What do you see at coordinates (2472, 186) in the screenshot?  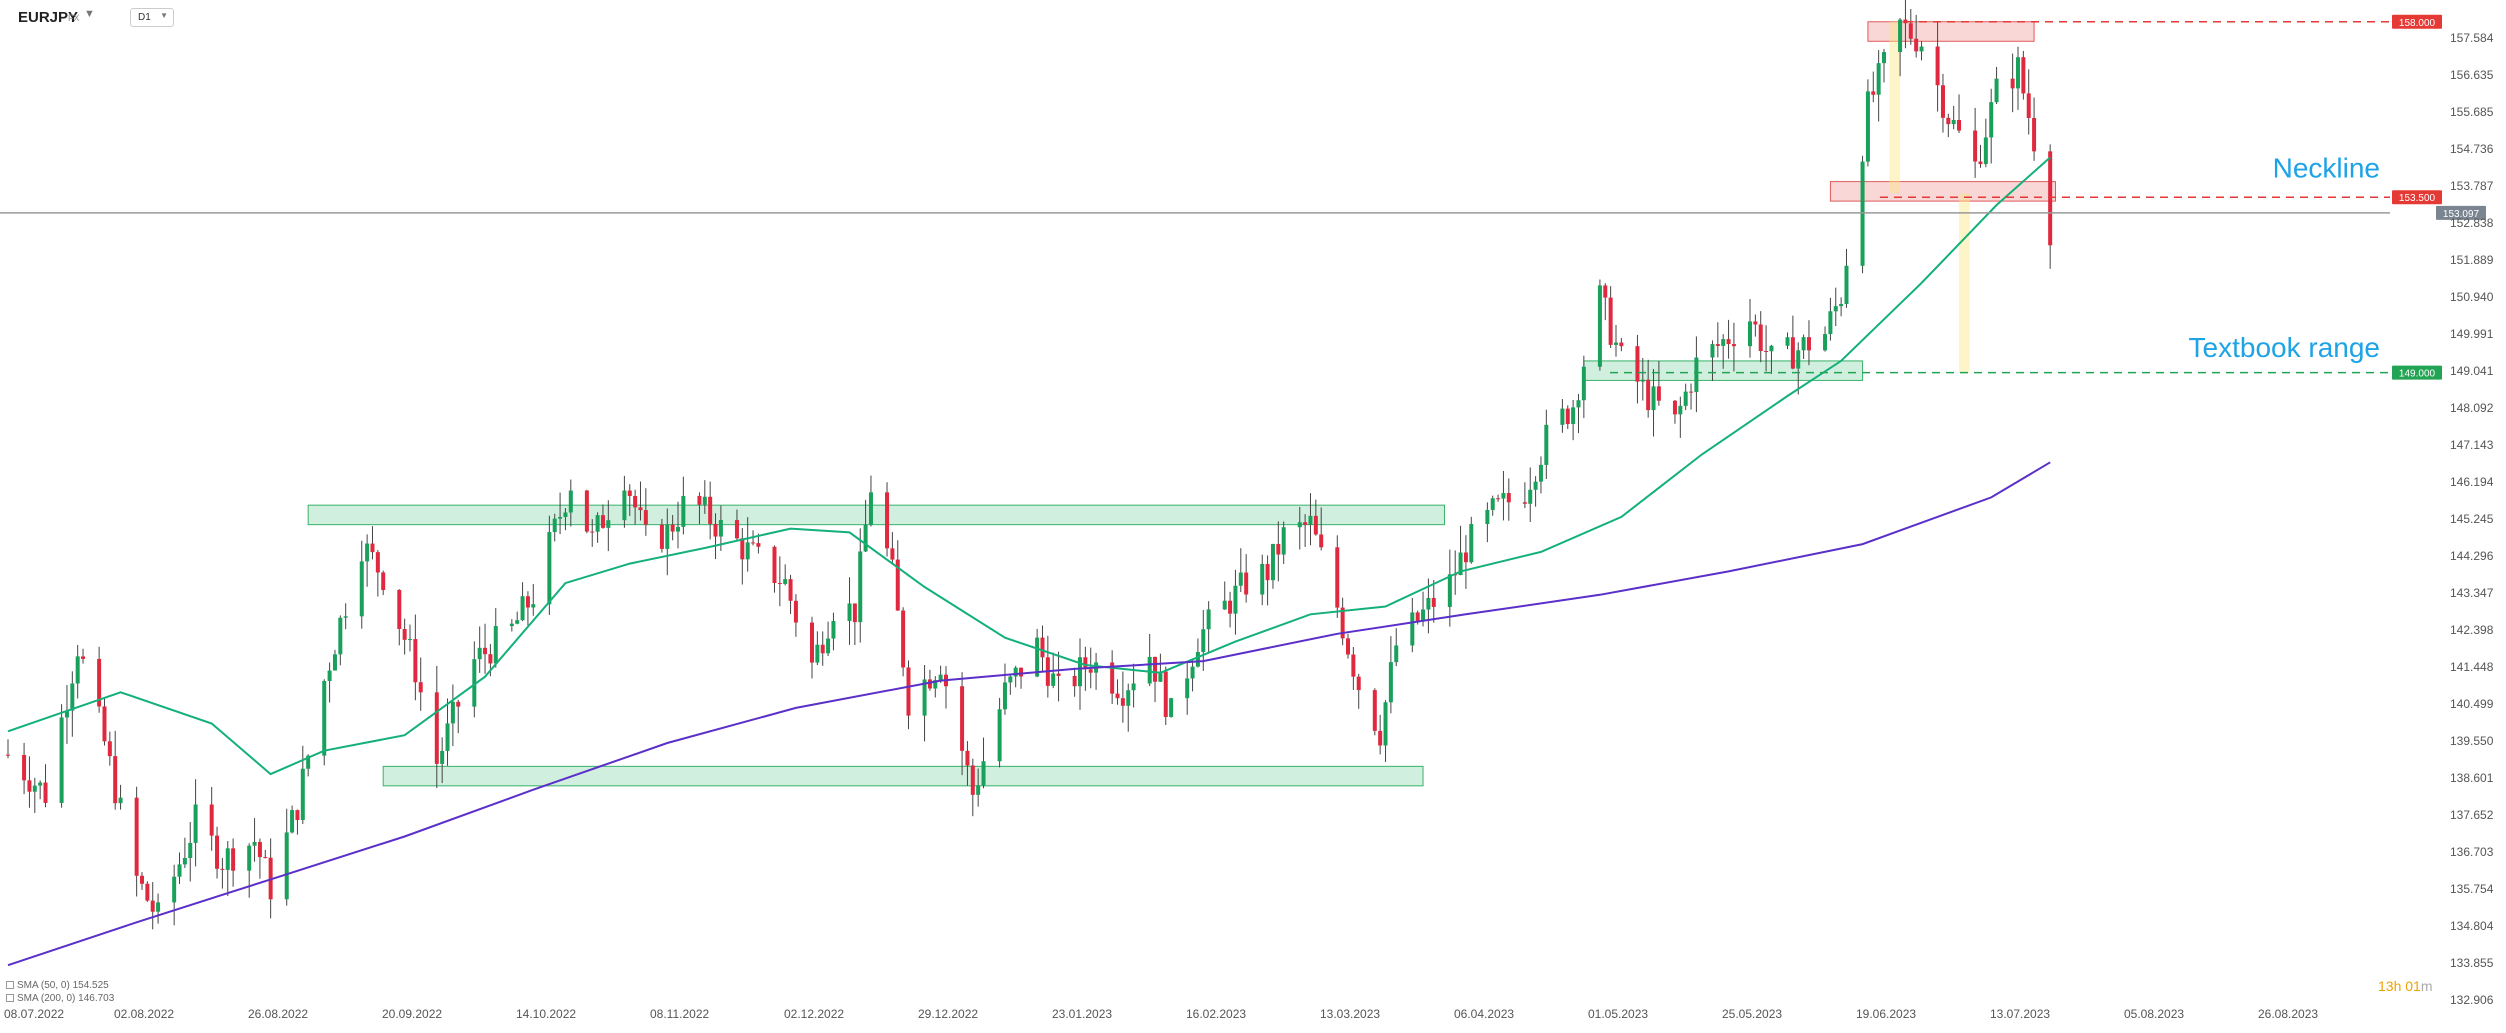 I see `y-tick-label: 153.787` at bounding box center [2472, 186].